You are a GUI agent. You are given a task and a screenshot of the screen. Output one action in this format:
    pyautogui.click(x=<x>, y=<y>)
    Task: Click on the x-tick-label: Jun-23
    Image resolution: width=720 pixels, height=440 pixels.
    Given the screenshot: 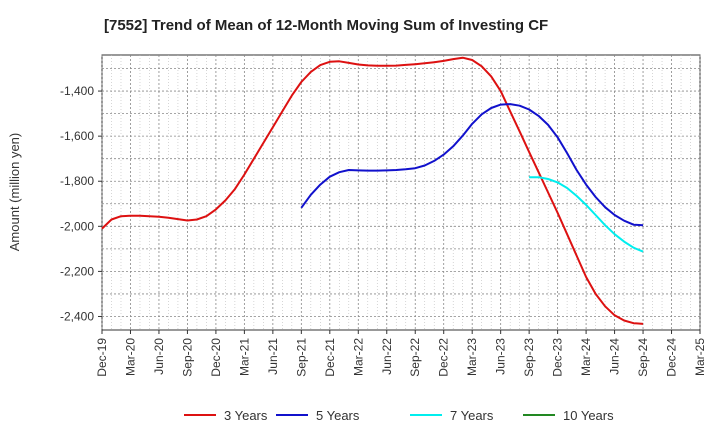 What is the action you would take?
    pyautogui.click(x=501, y=356)
    